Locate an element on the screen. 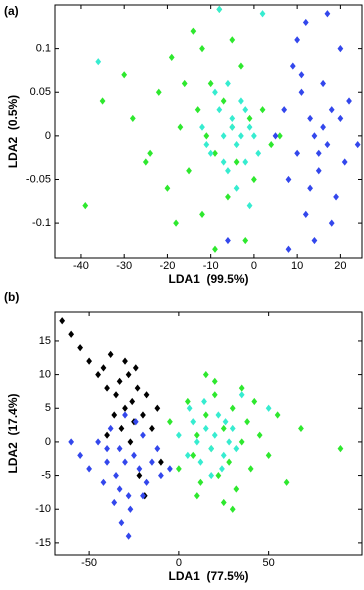 The width and height of the screenshot is (364, 590). x-tick-label: 20 is located at coordinates (340, 266).